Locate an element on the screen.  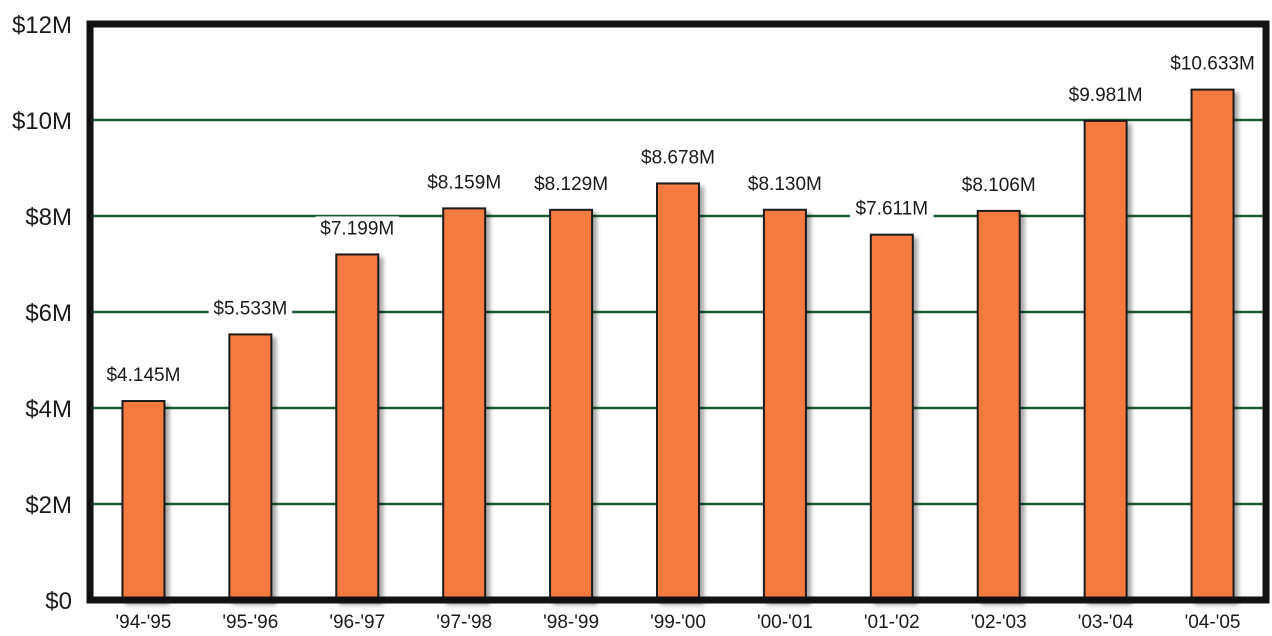
data-label: $5.533M is located at coordinates (250, 308).